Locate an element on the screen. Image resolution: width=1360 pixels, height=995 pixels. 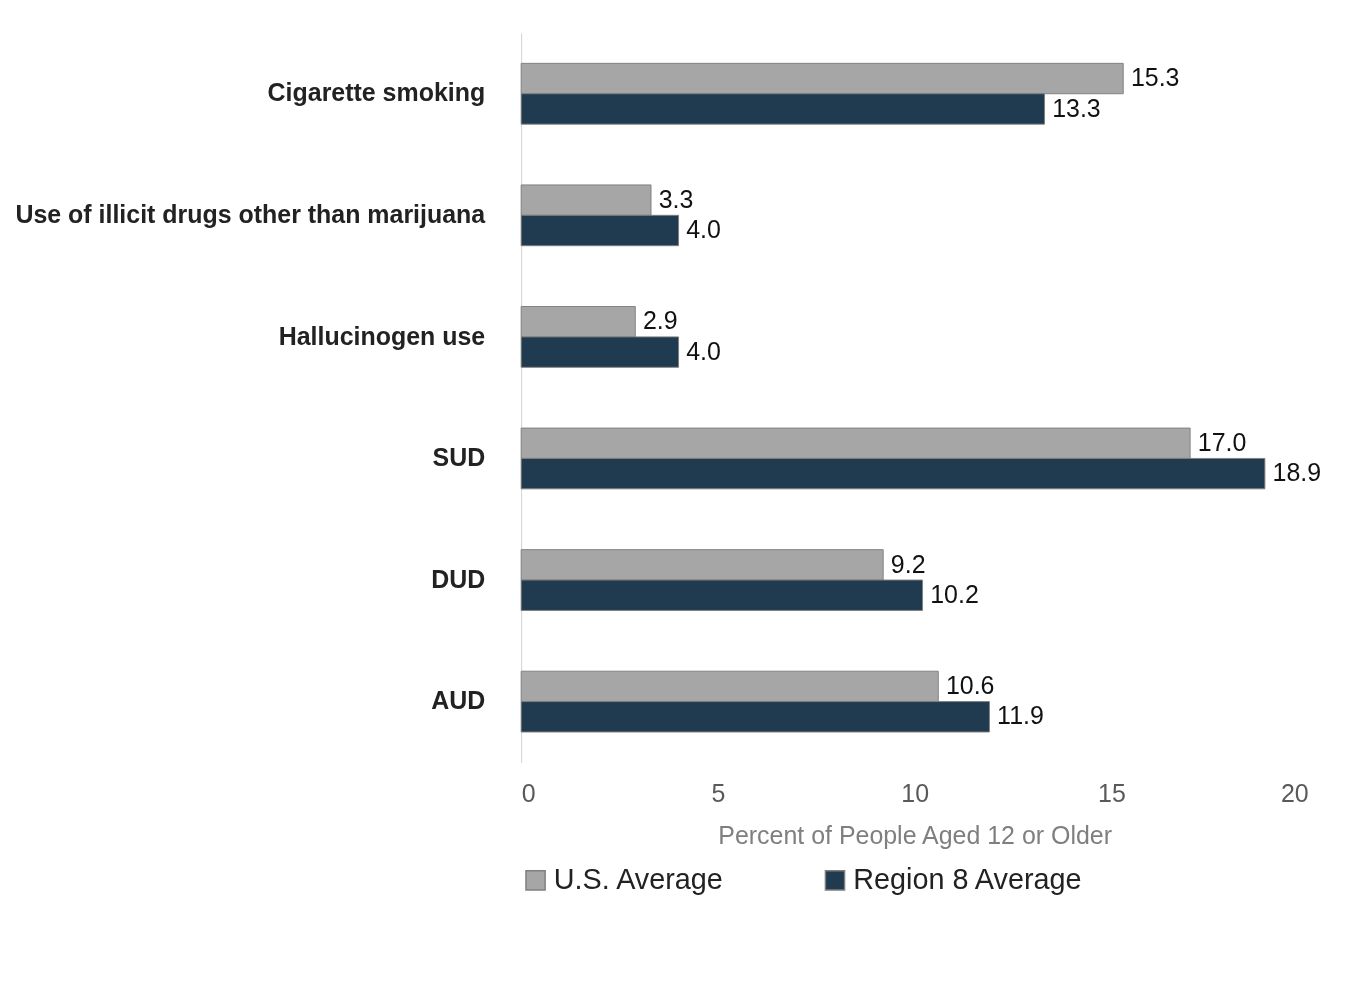
data-label: 10.6 is located at coordinates (970, 685).